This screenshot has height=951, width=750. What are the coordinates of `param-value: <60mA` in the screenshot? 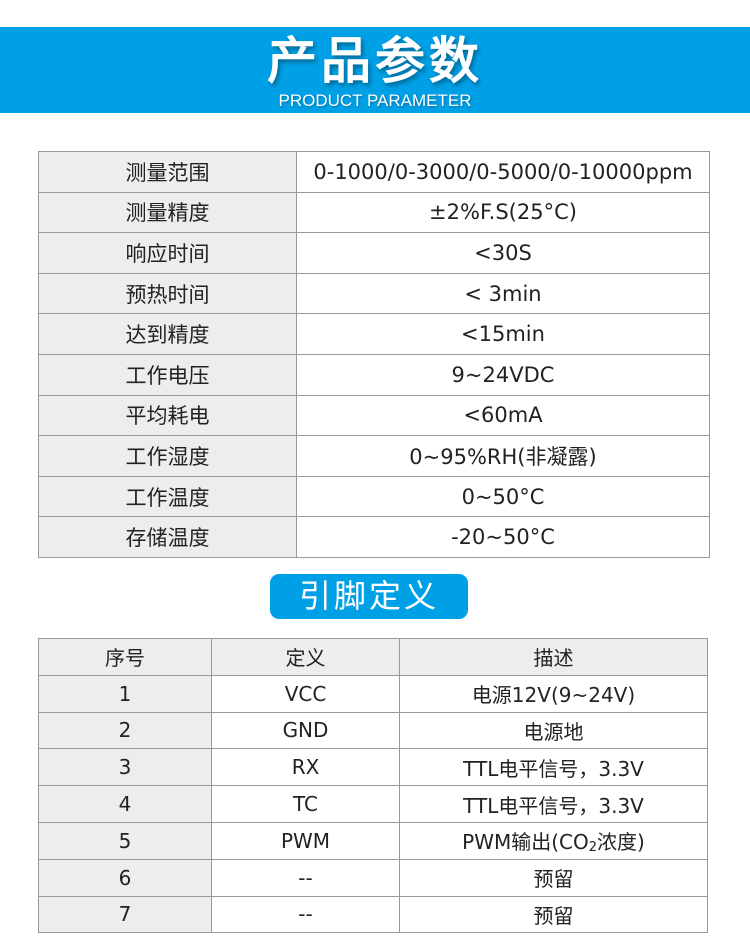 It's located at (503, 415).